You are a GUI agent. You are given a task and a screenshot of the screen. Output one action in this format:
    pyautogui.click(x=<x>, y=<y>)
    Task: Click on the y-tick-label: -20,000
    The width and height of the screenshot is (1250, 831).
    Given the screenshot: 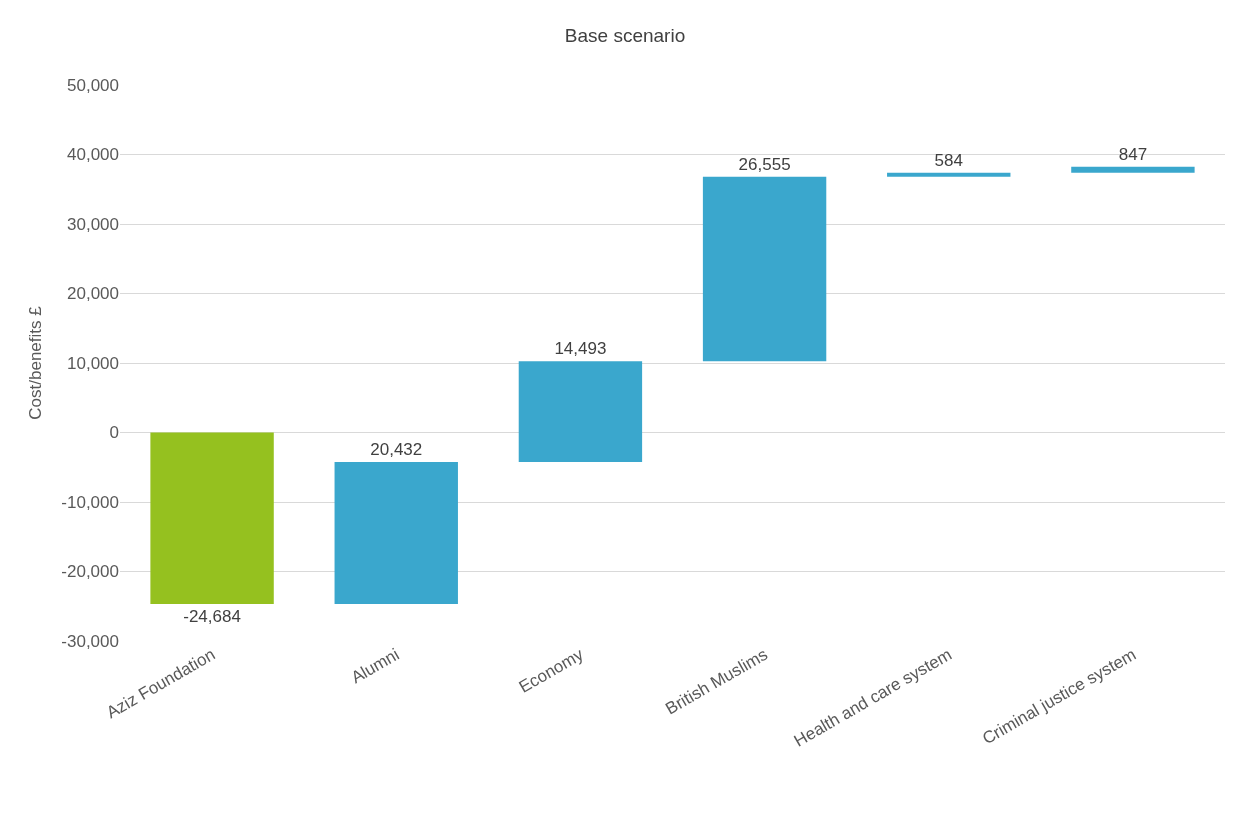 What is the action you would take?
    pyautogui.click(x=90, y=572)
    